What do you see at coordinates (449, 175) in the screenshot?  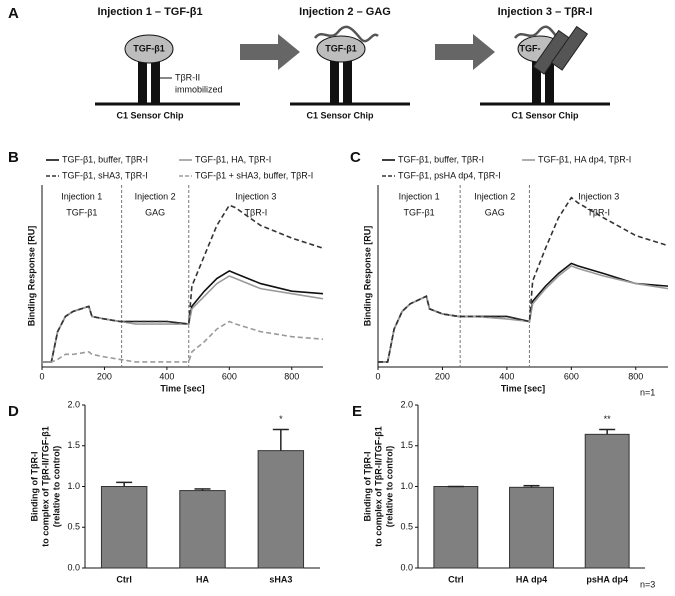 I see `legend-label: TGF-β1, psHA dp4, TβR-I` at bounding box center [449, 175].